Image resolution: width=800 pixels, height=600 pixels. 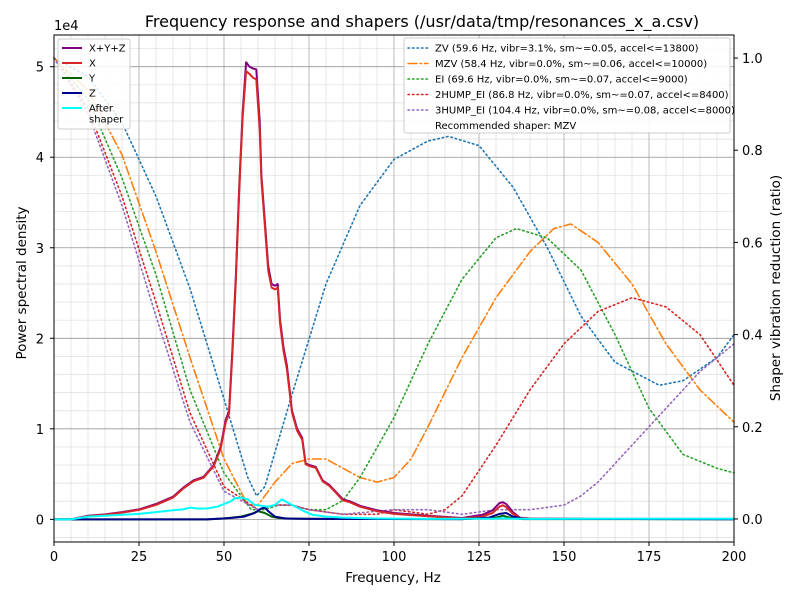 I want to click on x-tick-label: 200, so click(x=734, y=557).